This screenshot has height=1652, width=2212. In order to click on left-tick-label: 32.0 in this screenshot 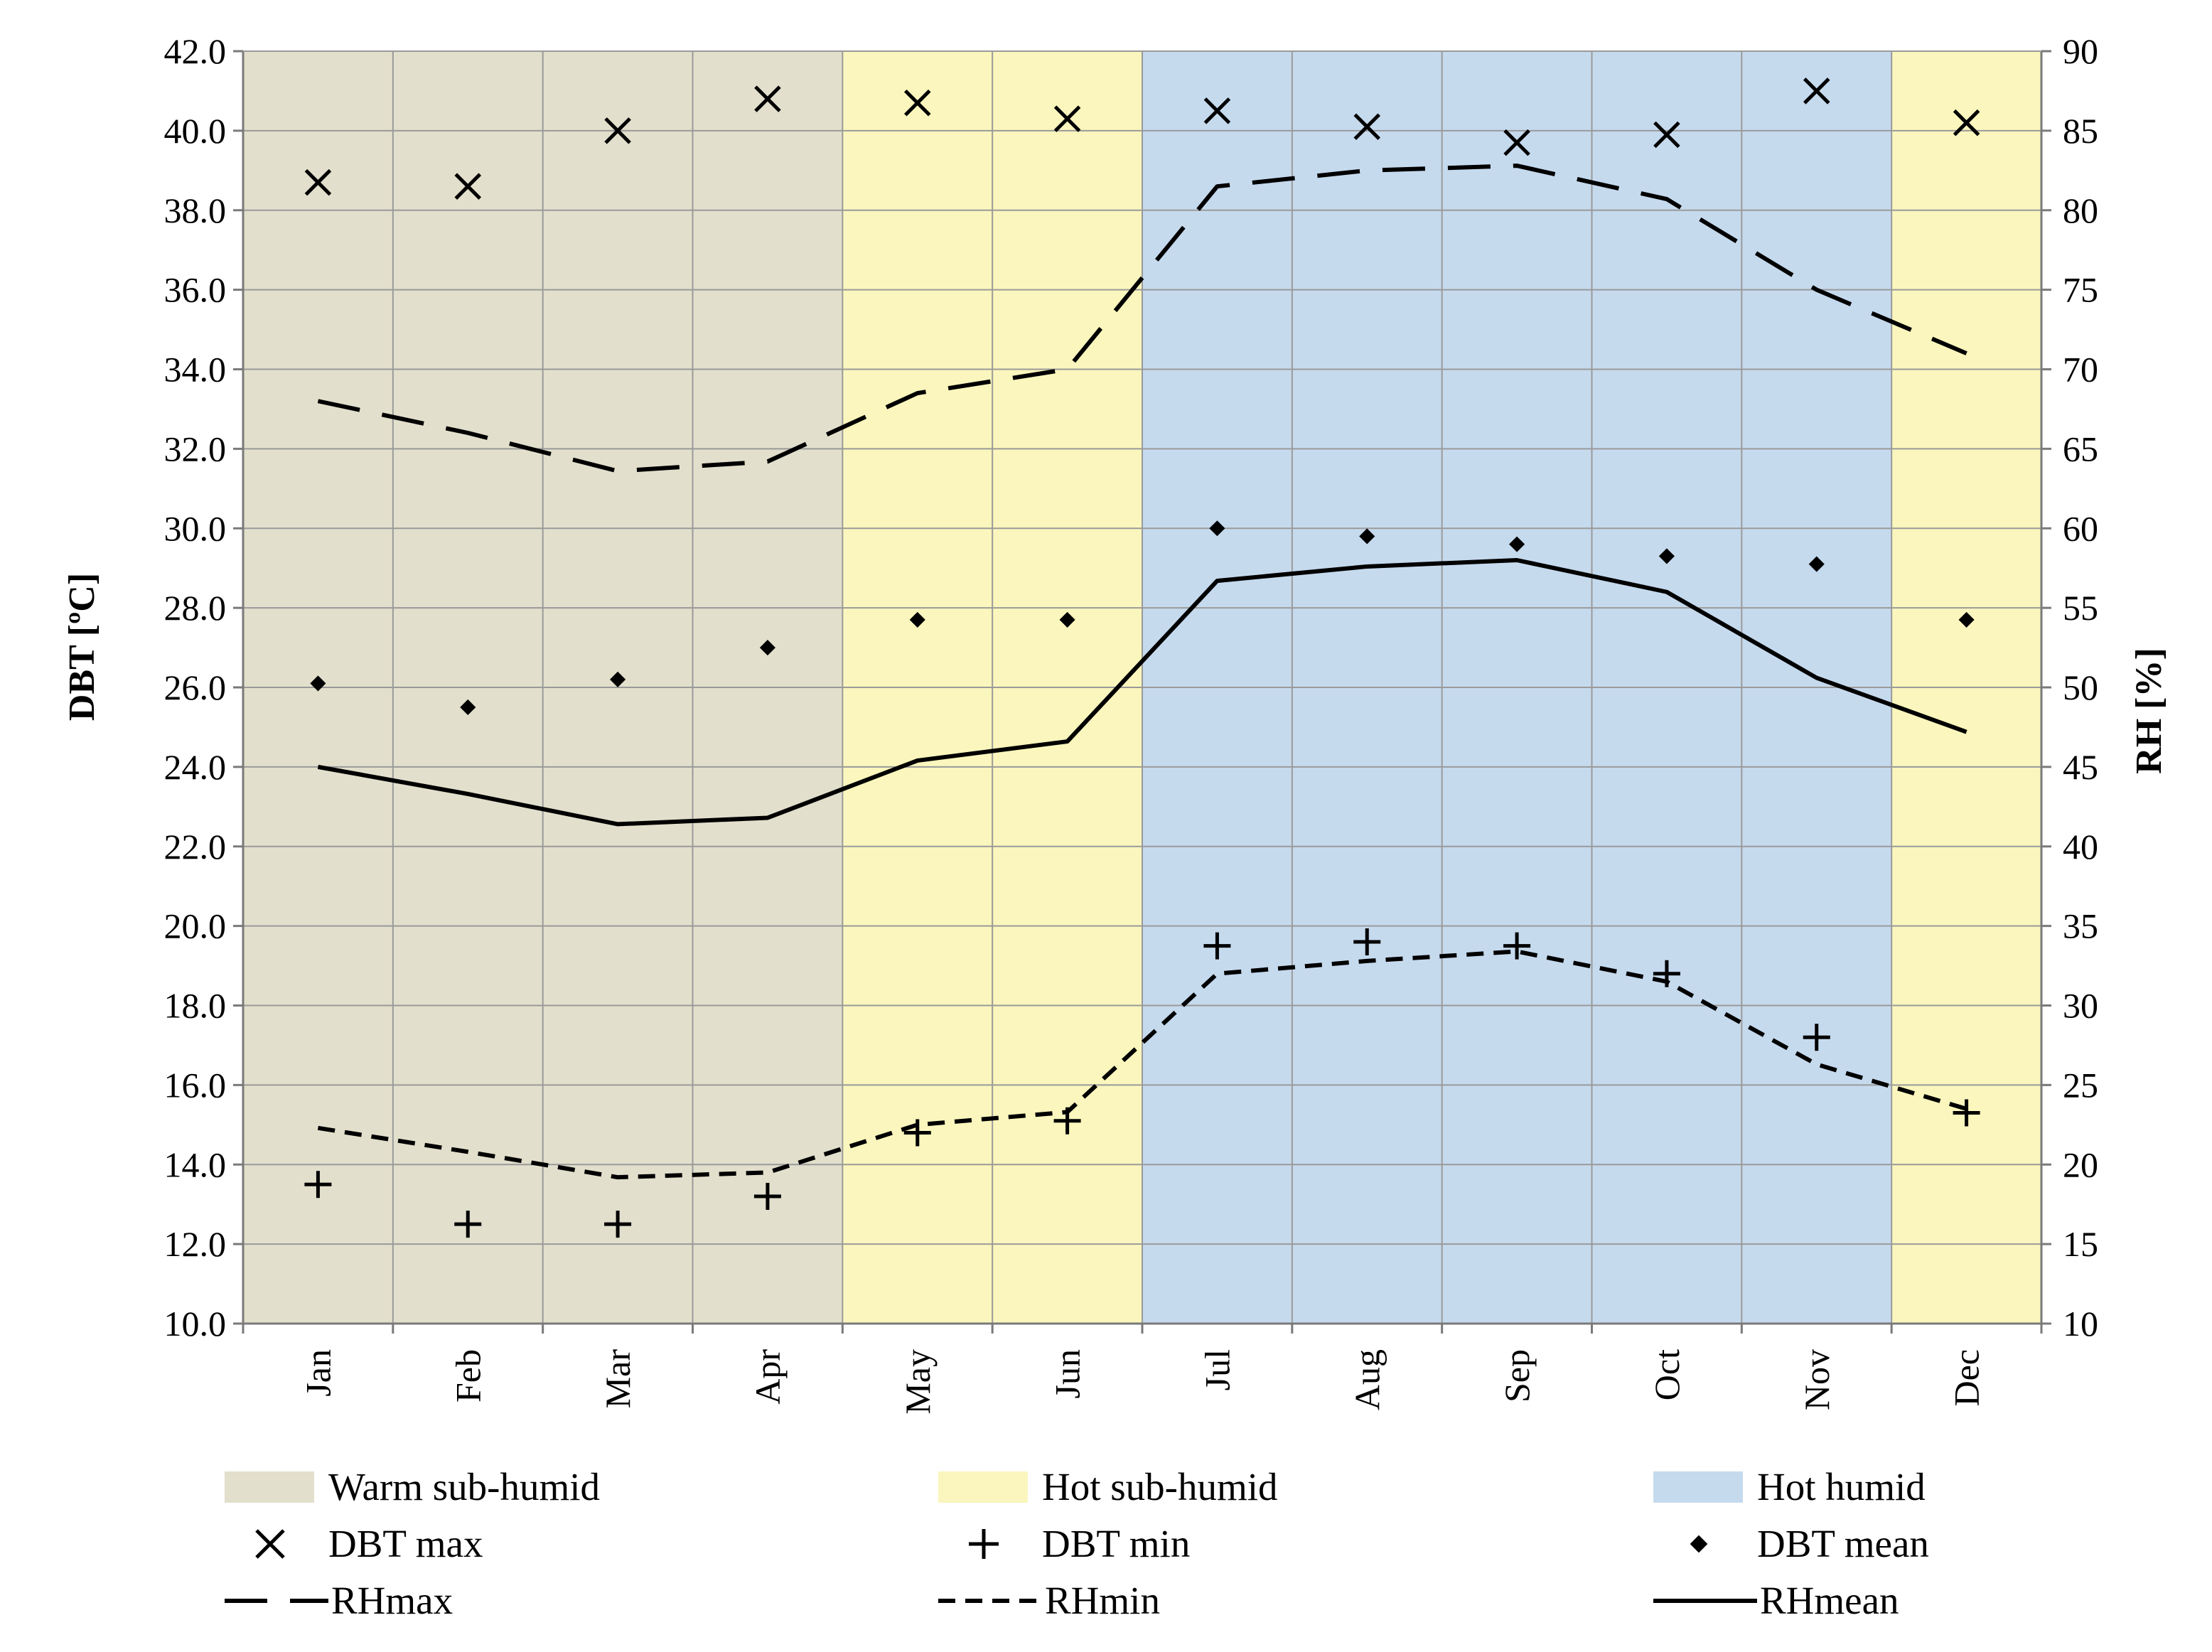, I will do `click(195, 448)`.